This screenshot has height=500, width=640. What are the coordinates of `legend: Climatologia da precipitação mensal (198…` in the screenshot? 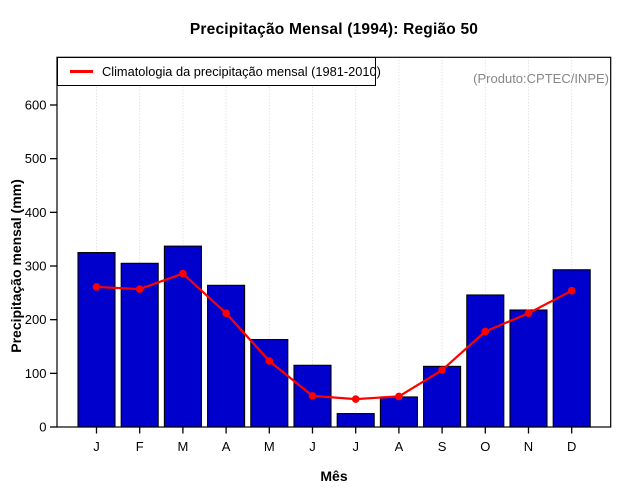 It's located at (219, 71).